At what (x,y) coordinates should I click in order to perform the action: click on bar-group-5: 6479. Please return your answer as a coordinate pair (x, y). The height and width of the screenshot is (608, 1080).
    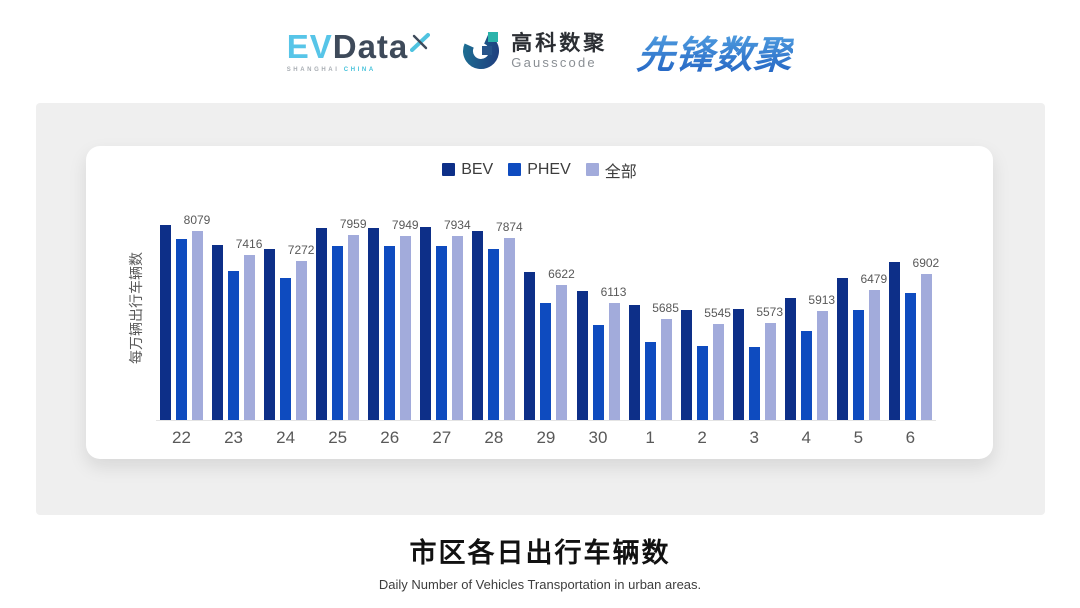
    Looking at the image, I should click on (861, 346).